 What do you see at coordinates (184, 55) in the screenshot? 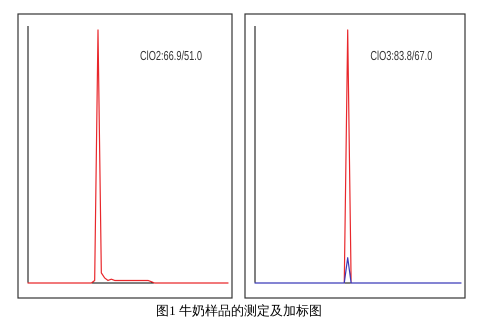
I see `annotation: ClO2:66.9/51.0` at bounding box center [184, 55].